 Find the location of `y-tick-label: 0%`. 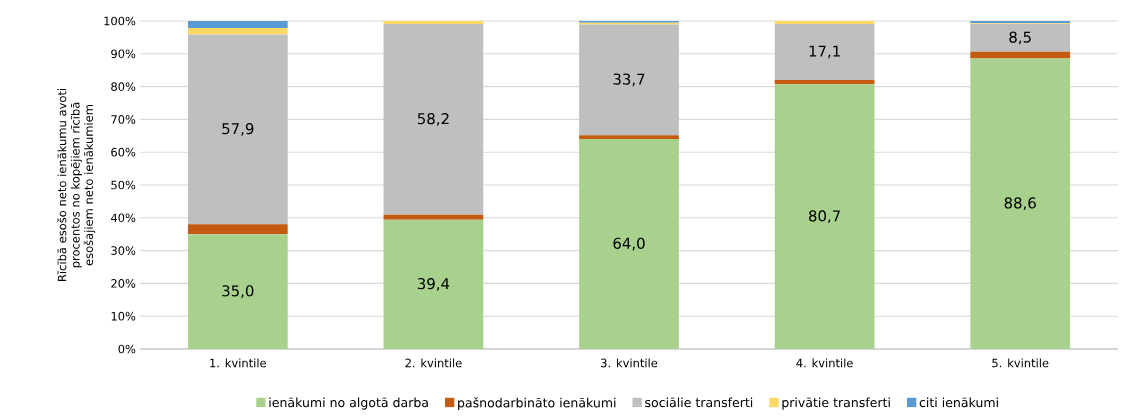

y-tick-label: 0% is located at coordinates (127, 349).